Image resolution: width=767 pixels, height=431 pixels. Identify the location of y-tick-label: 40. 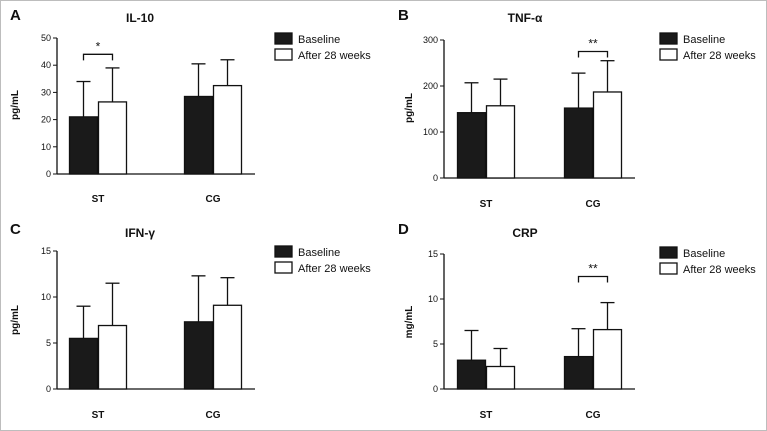
(46, 65).